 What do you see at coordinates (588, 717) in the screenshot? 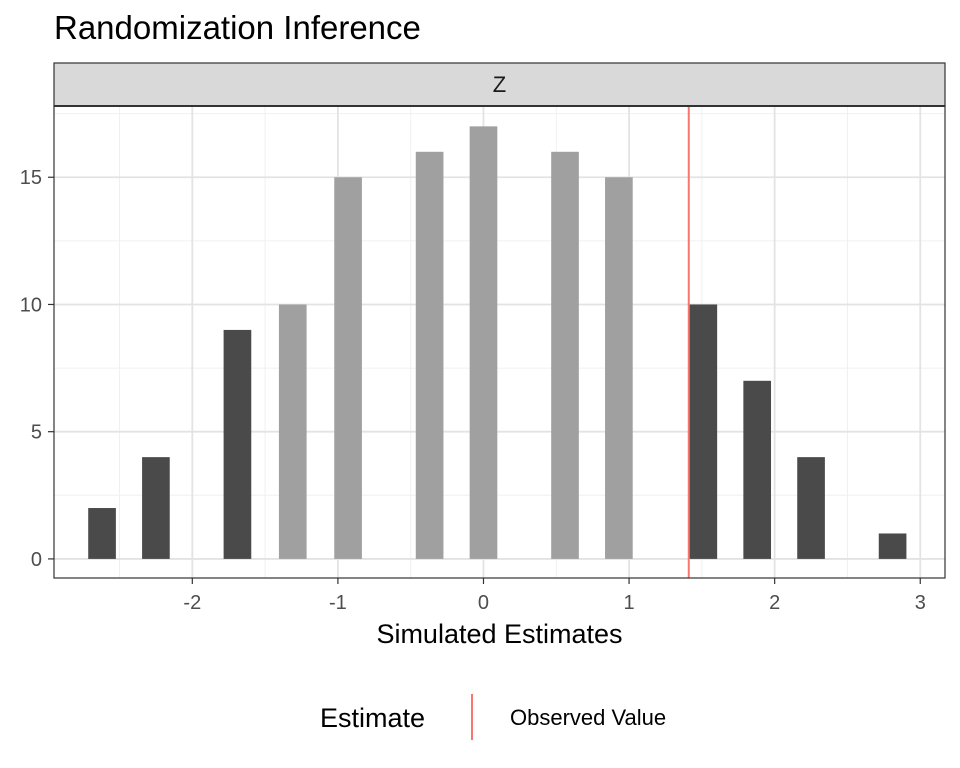
I see `legend-item-observed-value: Observed Value` at bounding box center [588, 717].